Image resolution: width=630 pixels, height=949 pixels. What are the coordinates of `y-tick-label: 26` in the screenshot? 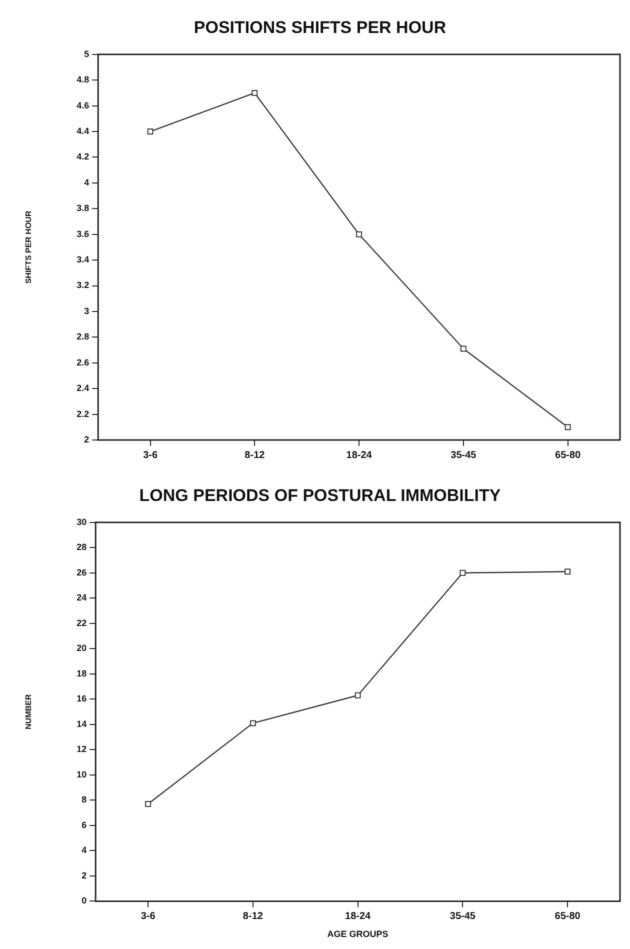 It's located at (81, 572).